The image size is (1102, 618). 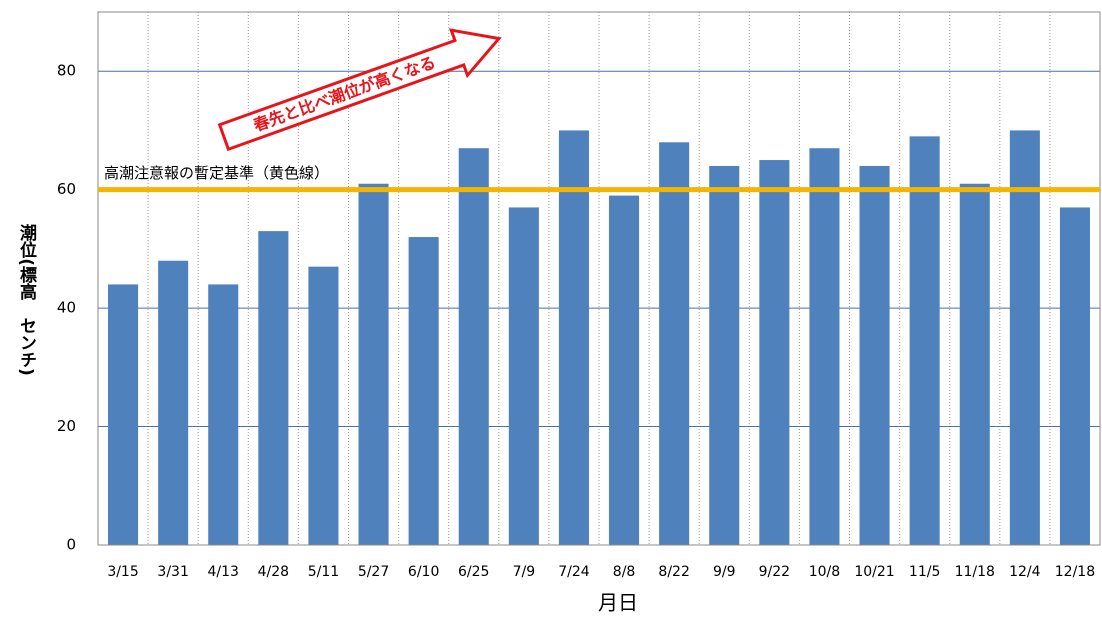 What do you see at coordinates (574, 572) in the screenshot?
I see `x-tick-label: 7/24` at bounding box center [574, 572].